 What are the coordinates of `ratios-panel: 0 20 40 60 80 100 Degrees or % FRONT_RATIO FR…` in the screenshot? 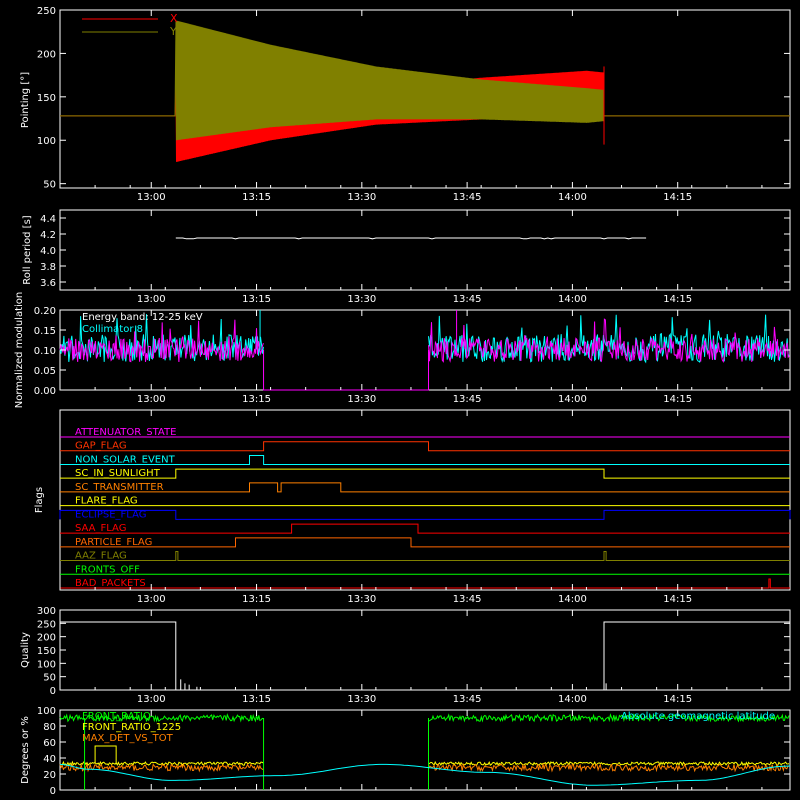 It's located at (405, 751).